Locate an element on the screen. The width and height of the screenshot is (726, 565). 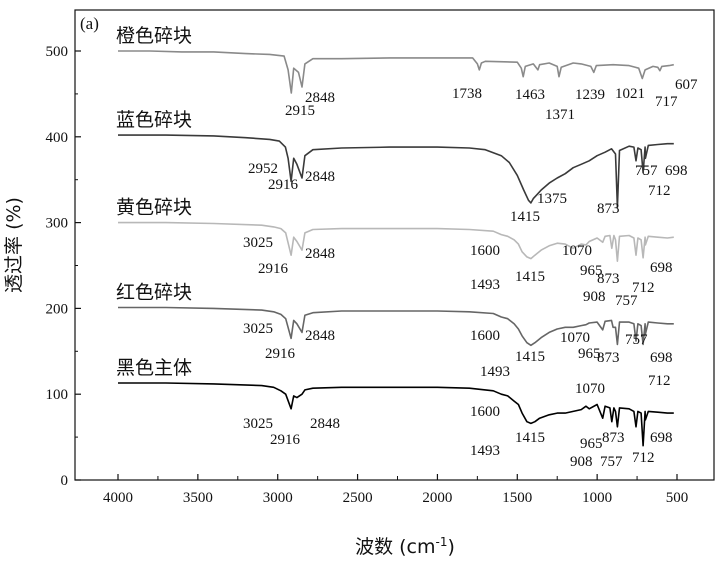
series-name-label: 红色碎块 is located at coordinates (154, 293).